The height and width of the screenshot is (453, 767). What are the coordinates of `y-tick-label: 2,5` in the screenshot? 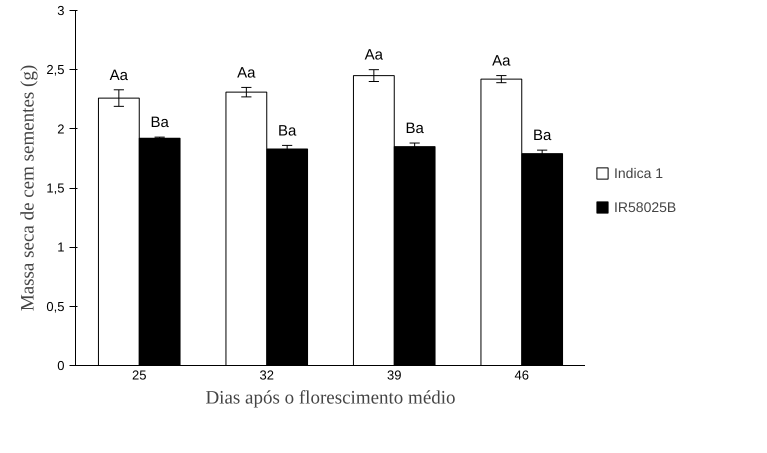 It's located at (55, 70).